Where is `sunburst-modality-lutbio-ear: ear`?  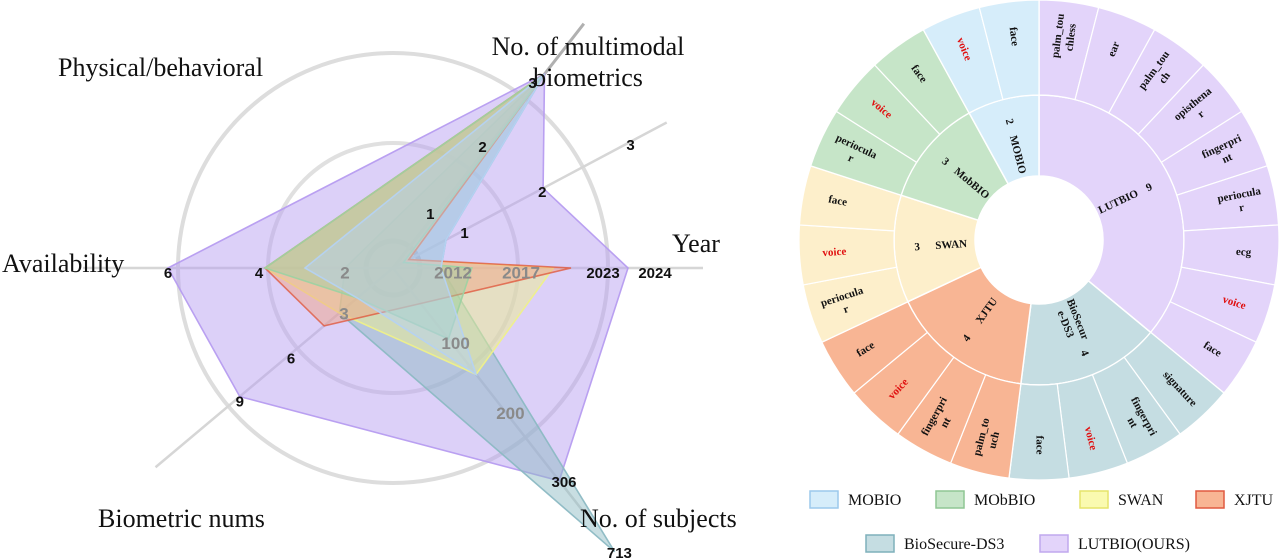 sunburst-modality-lutbio-ear: ear is located at coordinates (1114, 49).